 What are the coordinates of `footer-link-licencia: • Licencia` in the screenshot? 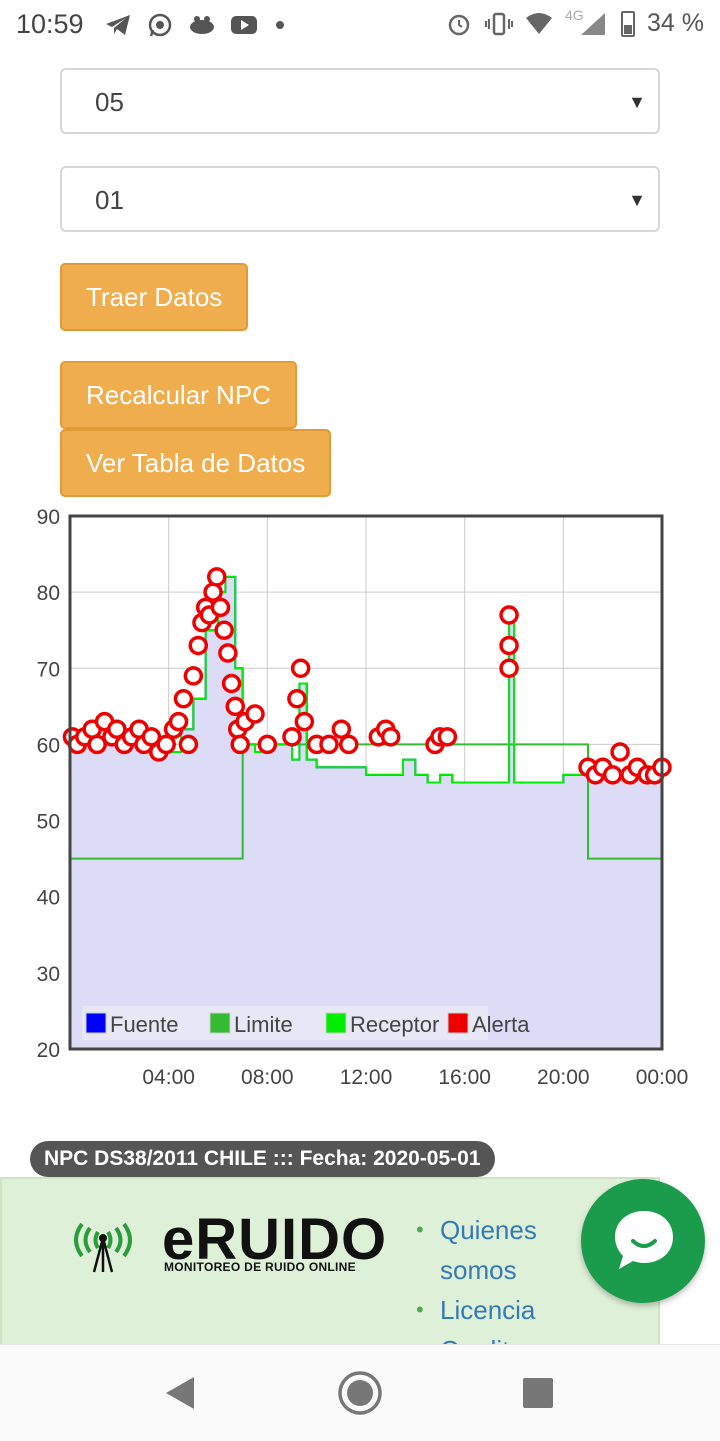 It's located at (476, 1310).